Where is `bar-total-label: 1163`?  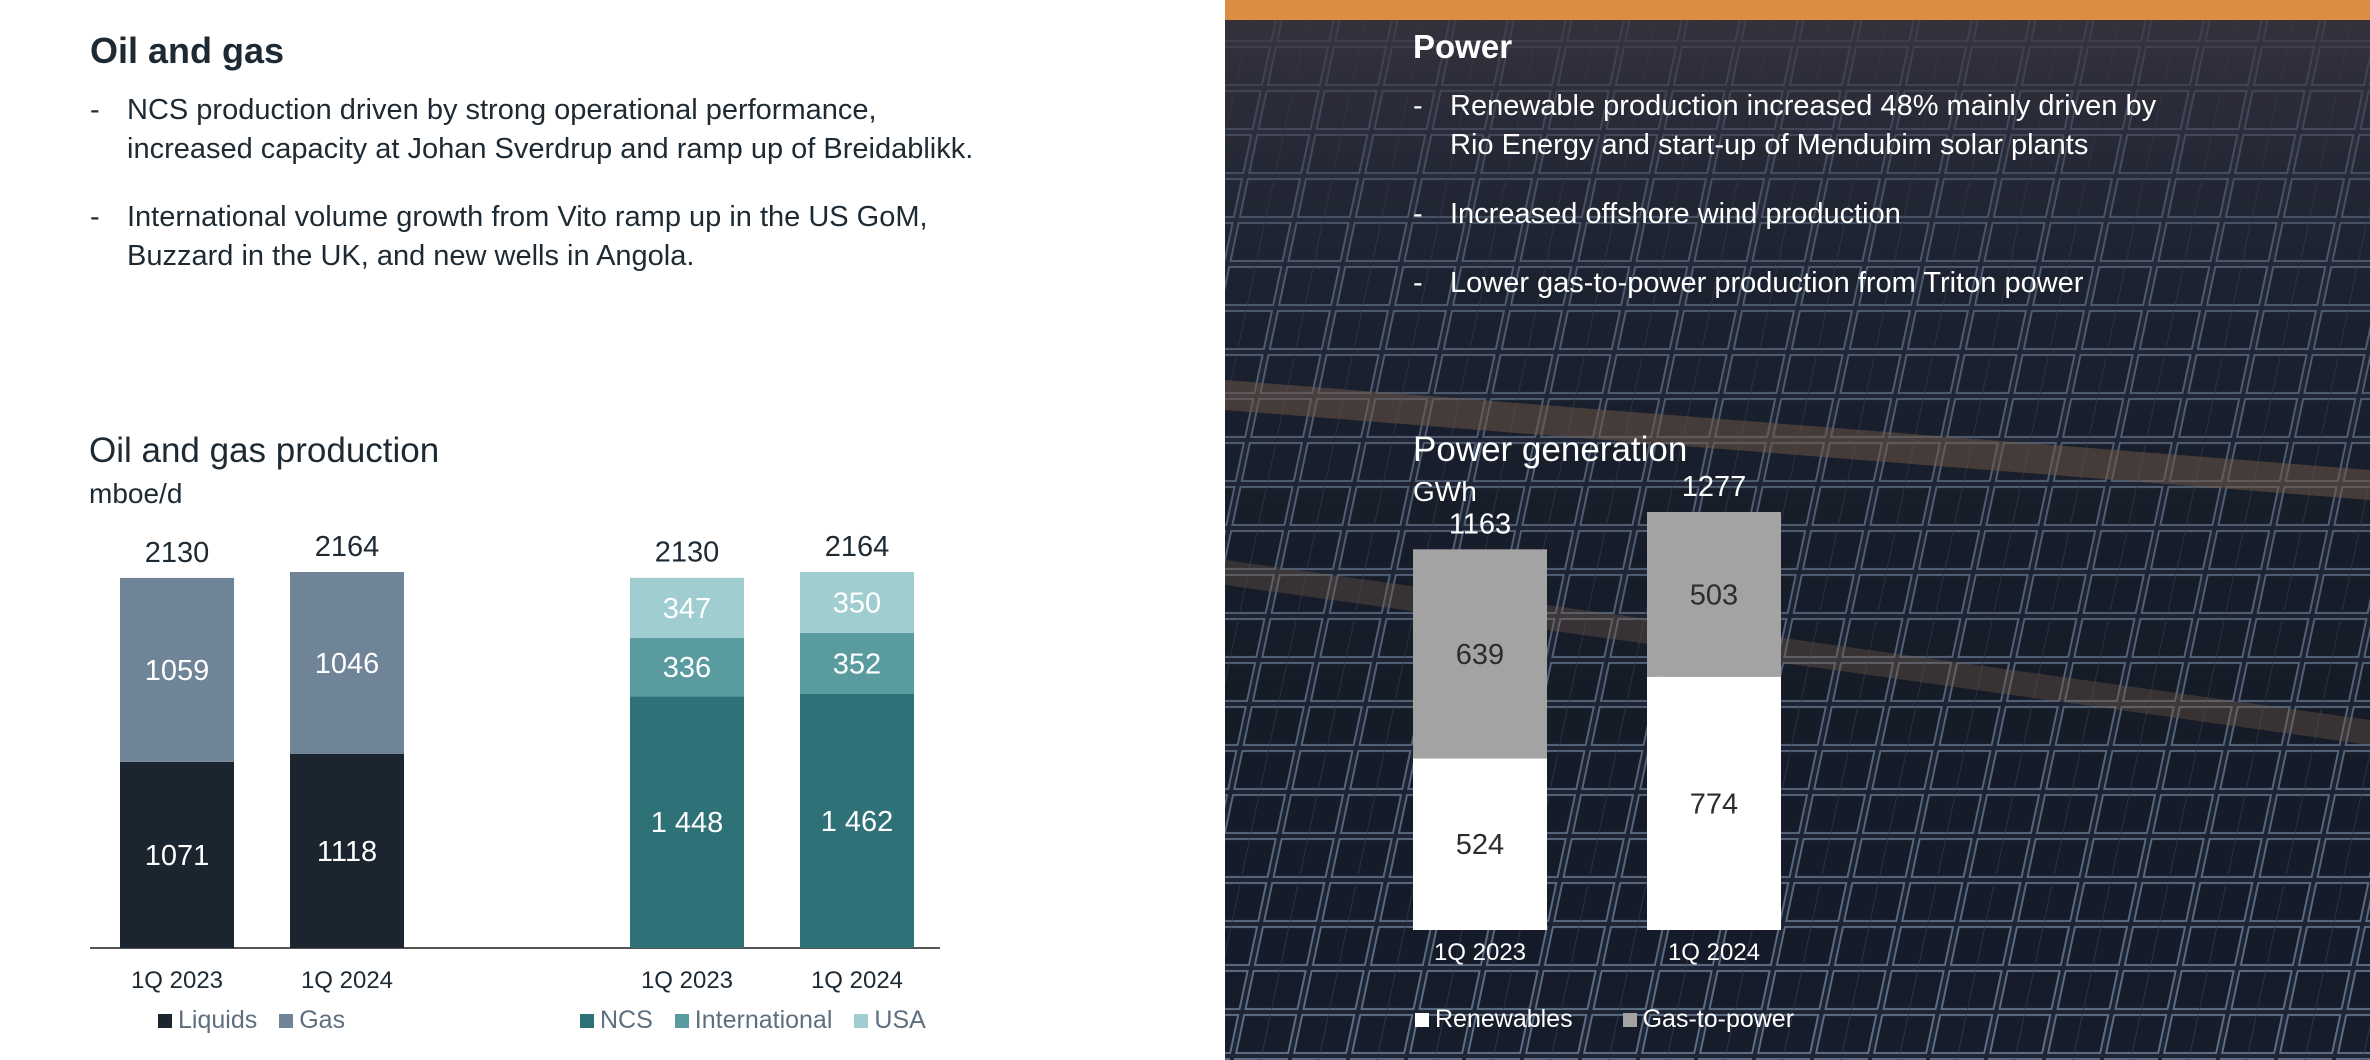 bar-total-label: 1163 is located at coordinates (1480, 524).